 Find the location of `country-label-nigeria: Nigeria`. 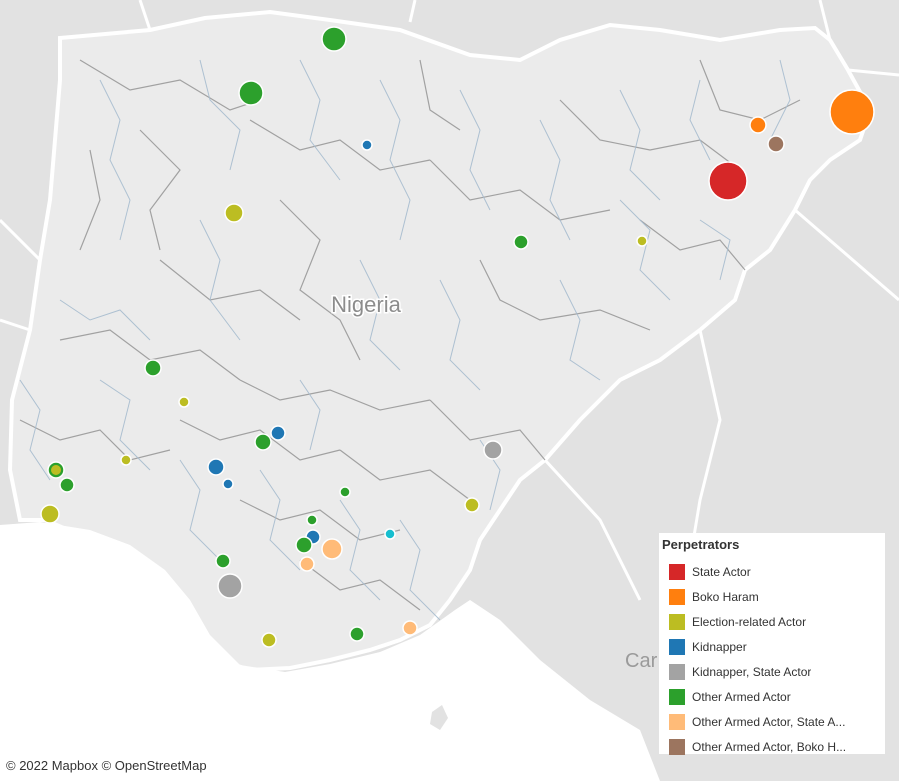

country-label-nigeria: Nigeria is located at coordinates (366, 304).